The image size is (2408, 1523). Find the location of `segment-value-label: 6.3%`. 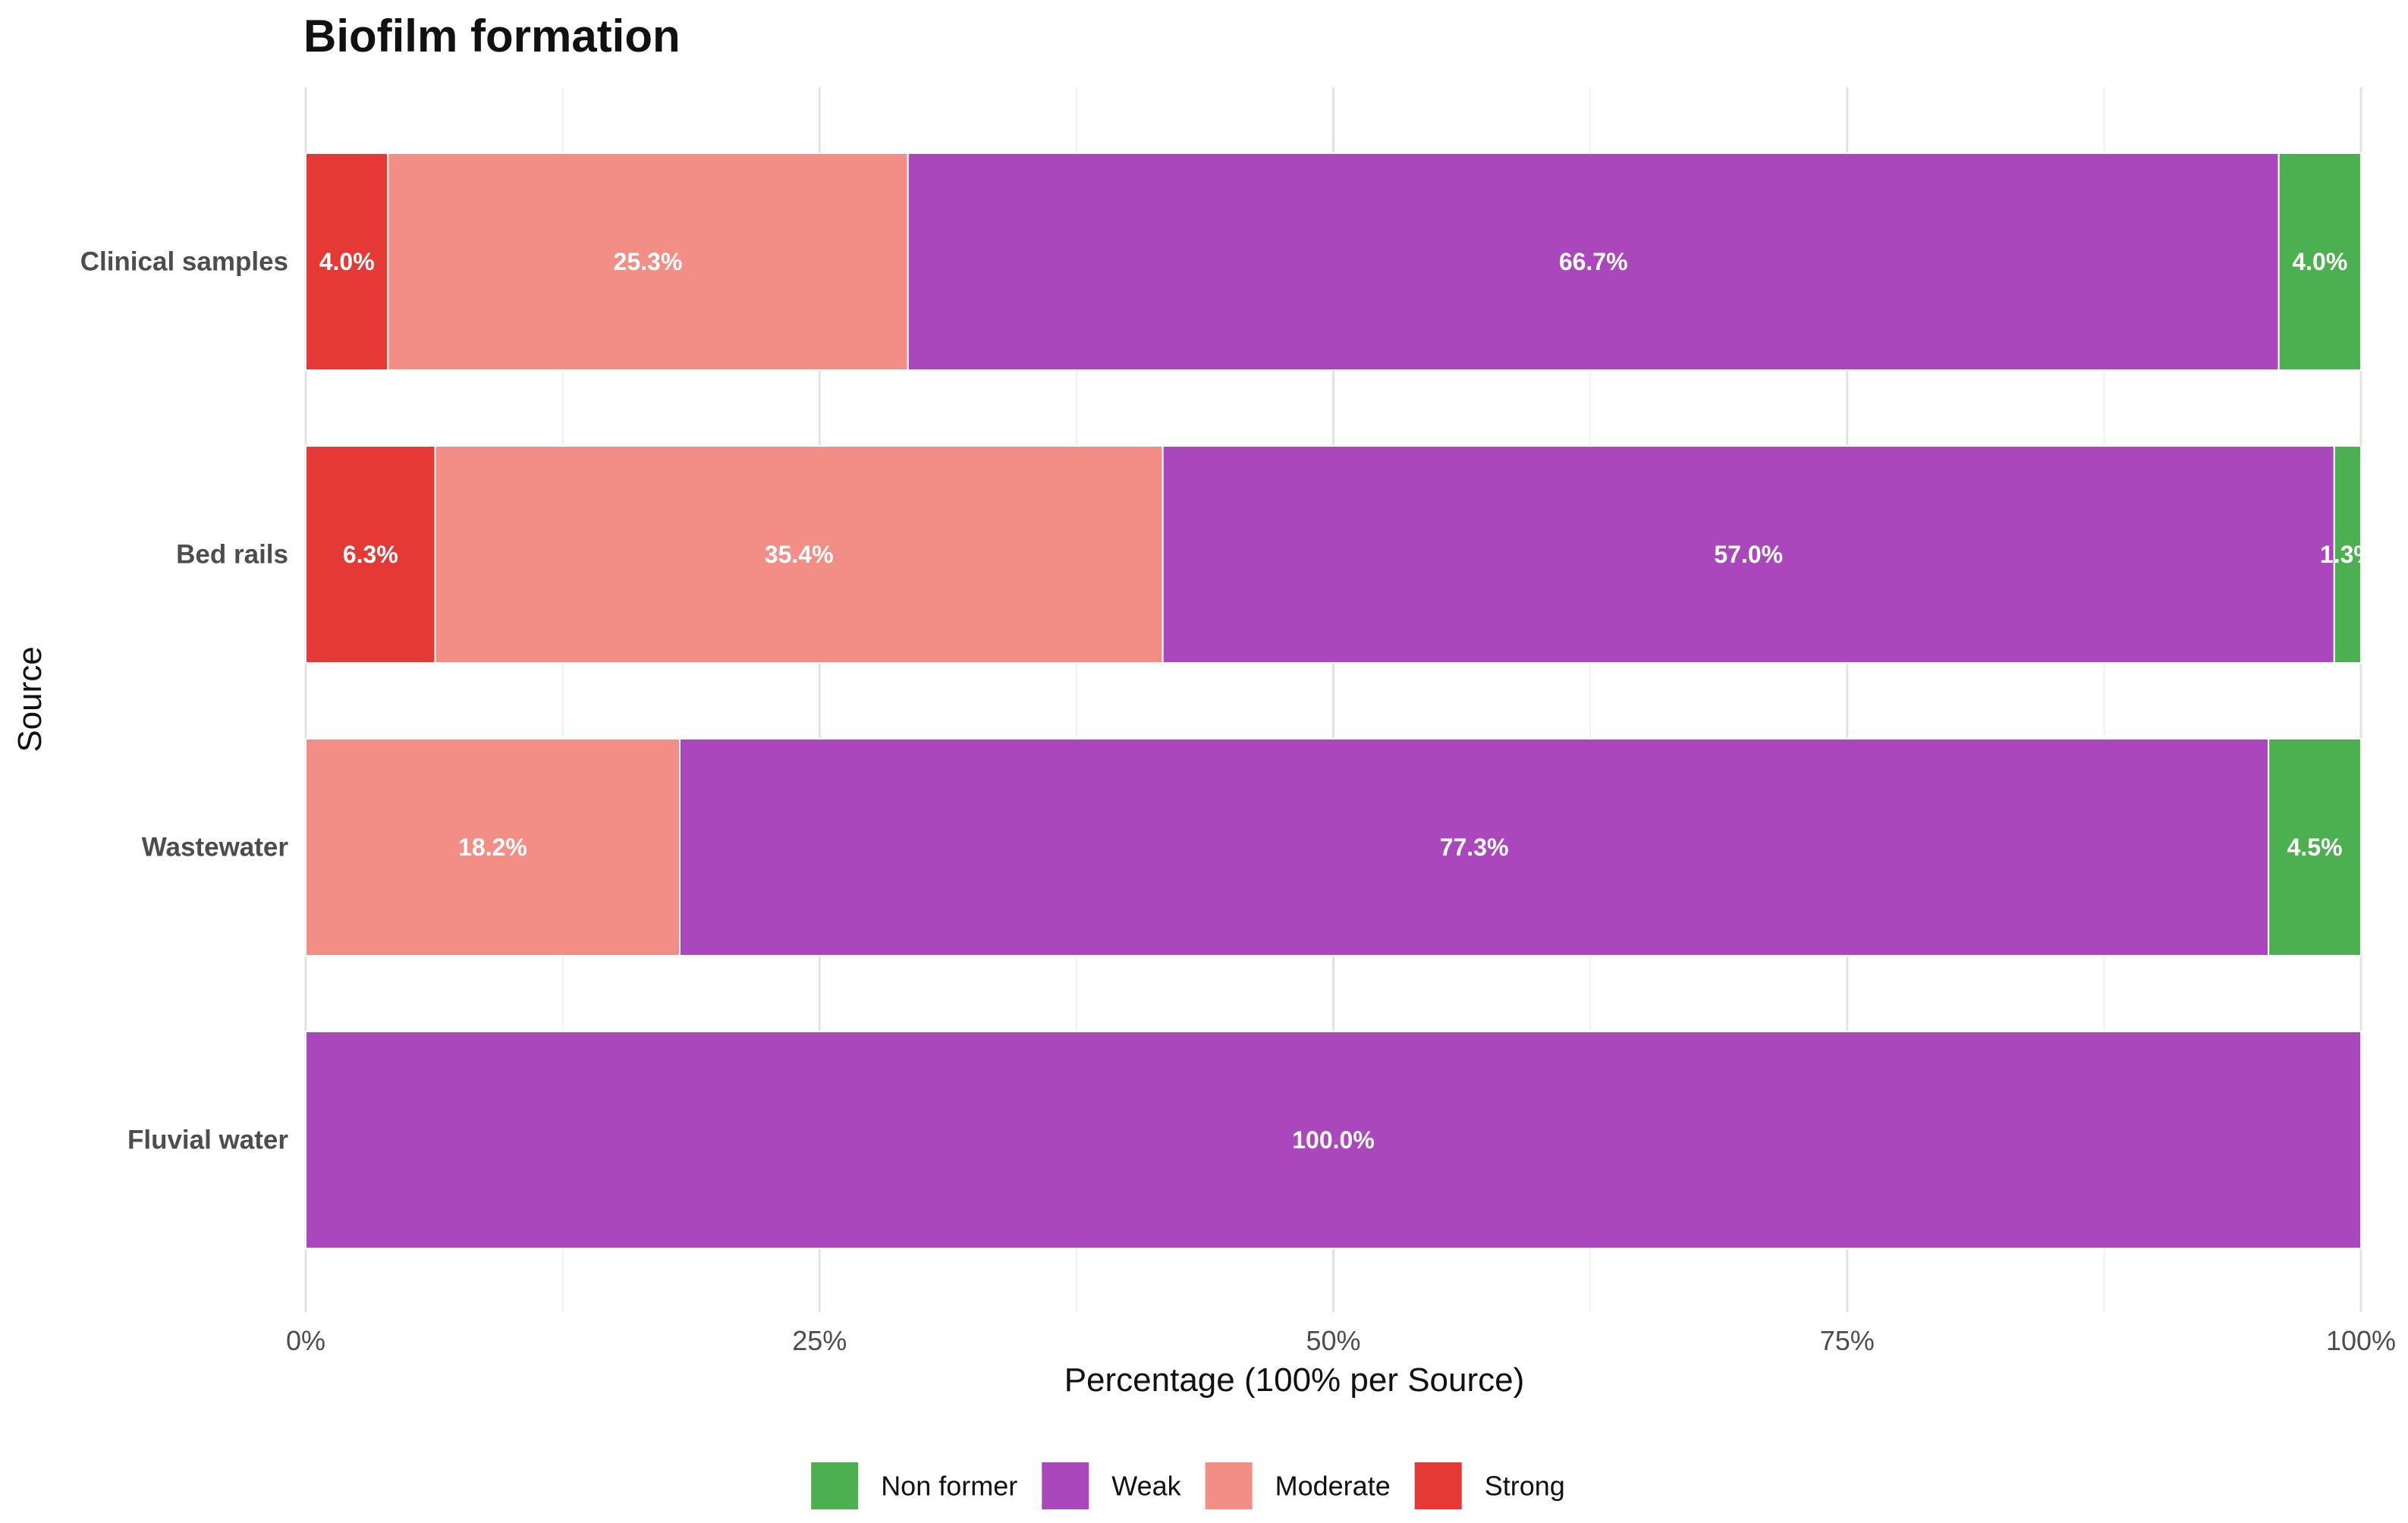

segment-value-label: 6.3% is located at coordinates (370, 554).